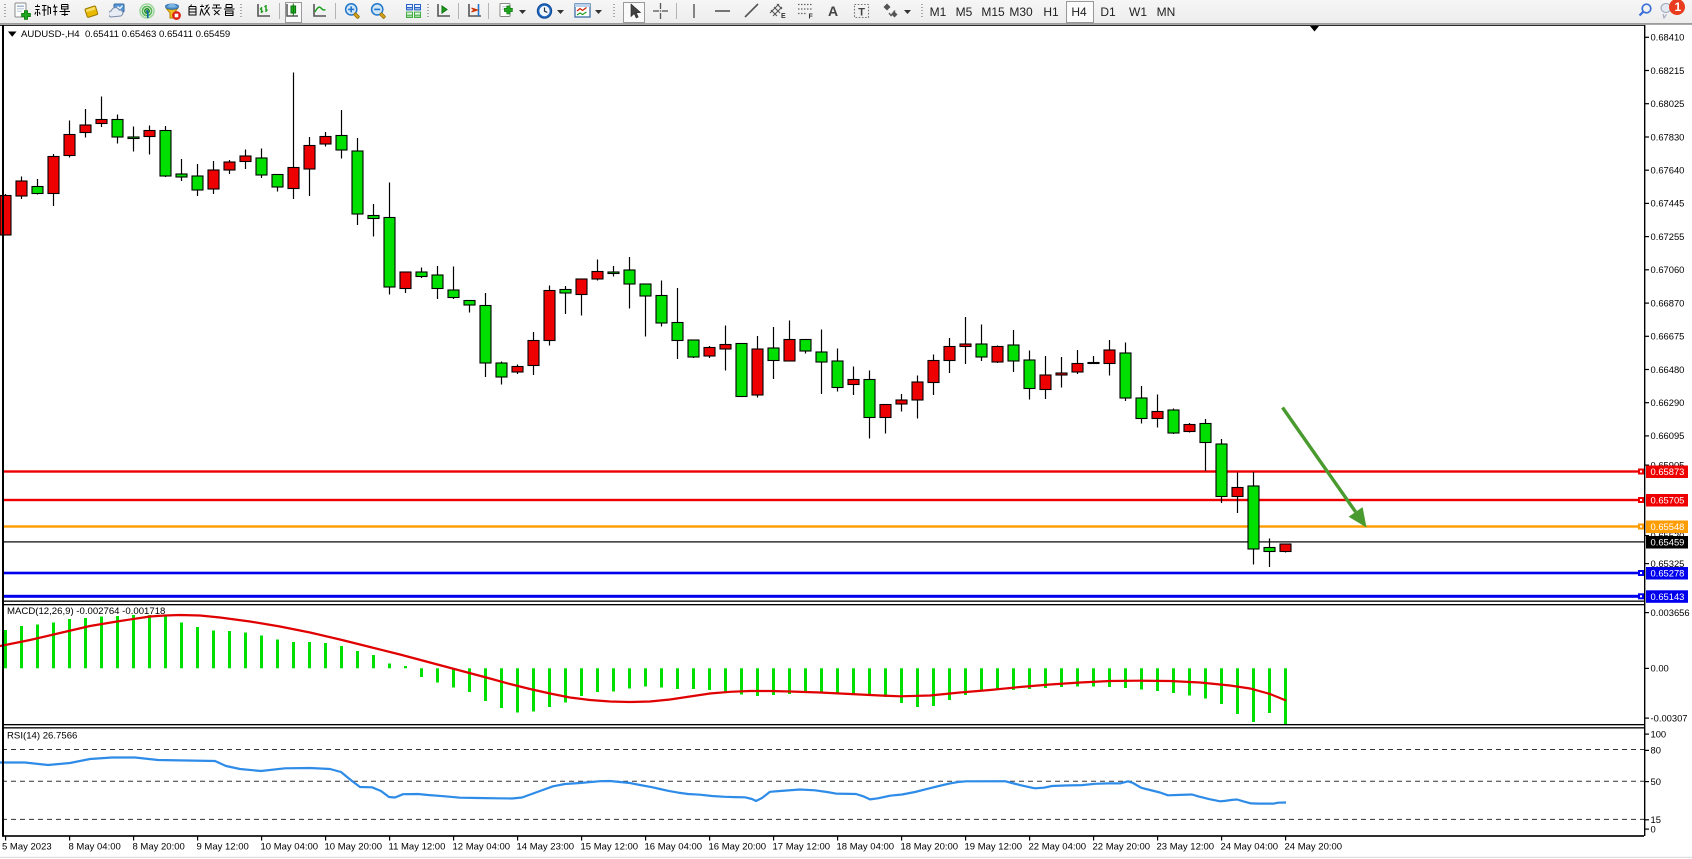  I want to click on svg-text: 24 May 04:00, so click(1250, 847).